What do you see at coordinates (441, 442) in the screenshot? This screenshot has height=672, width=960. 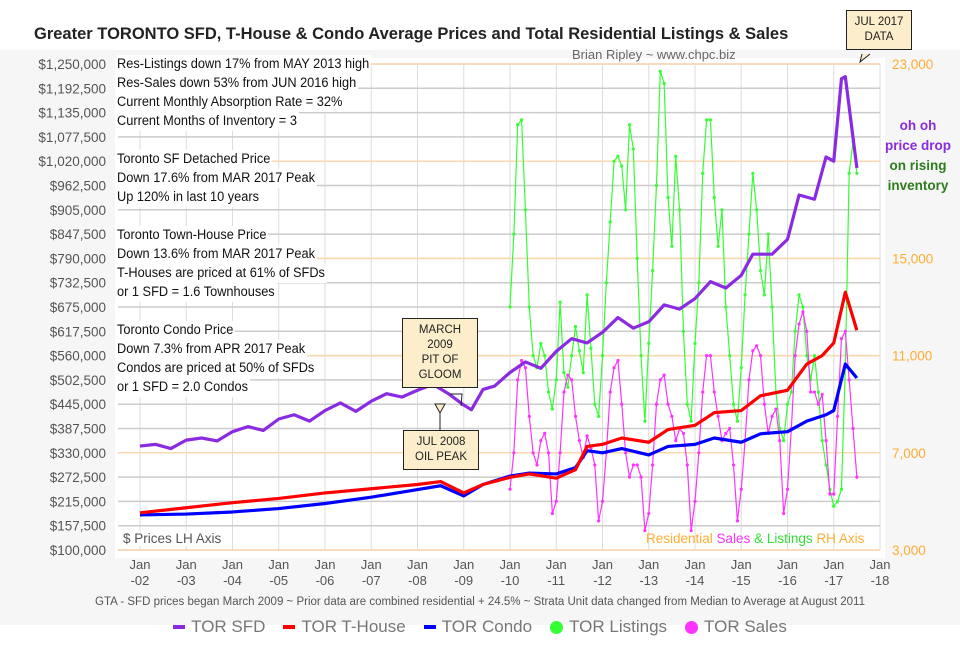 I see `callout-line: JUL 2008` at bounding box center [441, 442].